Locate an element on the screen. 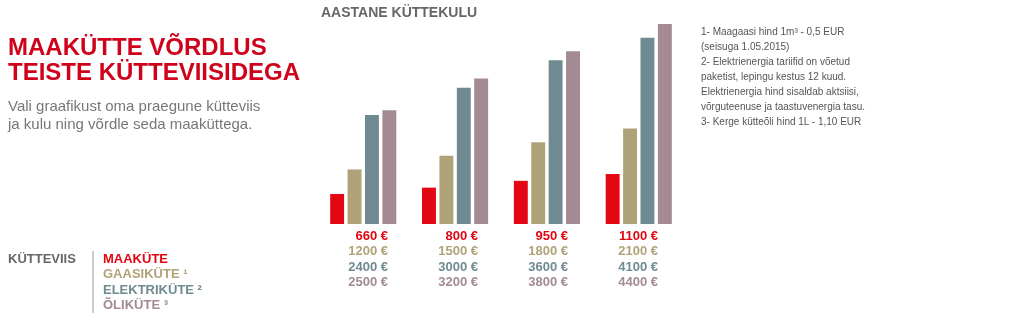  text: 3- Kerge kütteõli hind 1L - 1,10 EUR is located at coordinates (781, 121).